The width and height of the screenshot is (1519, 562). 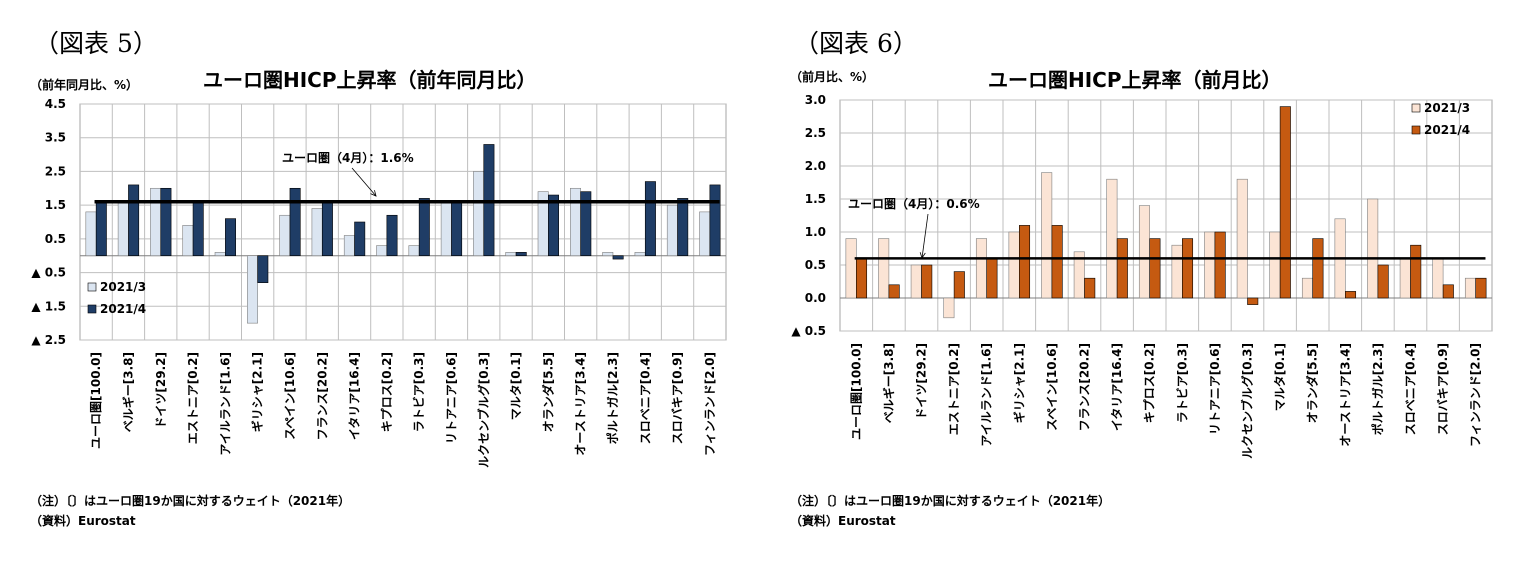 I want to click on category-label: ギリシャ[2.1], so click(x=1018, y=383).